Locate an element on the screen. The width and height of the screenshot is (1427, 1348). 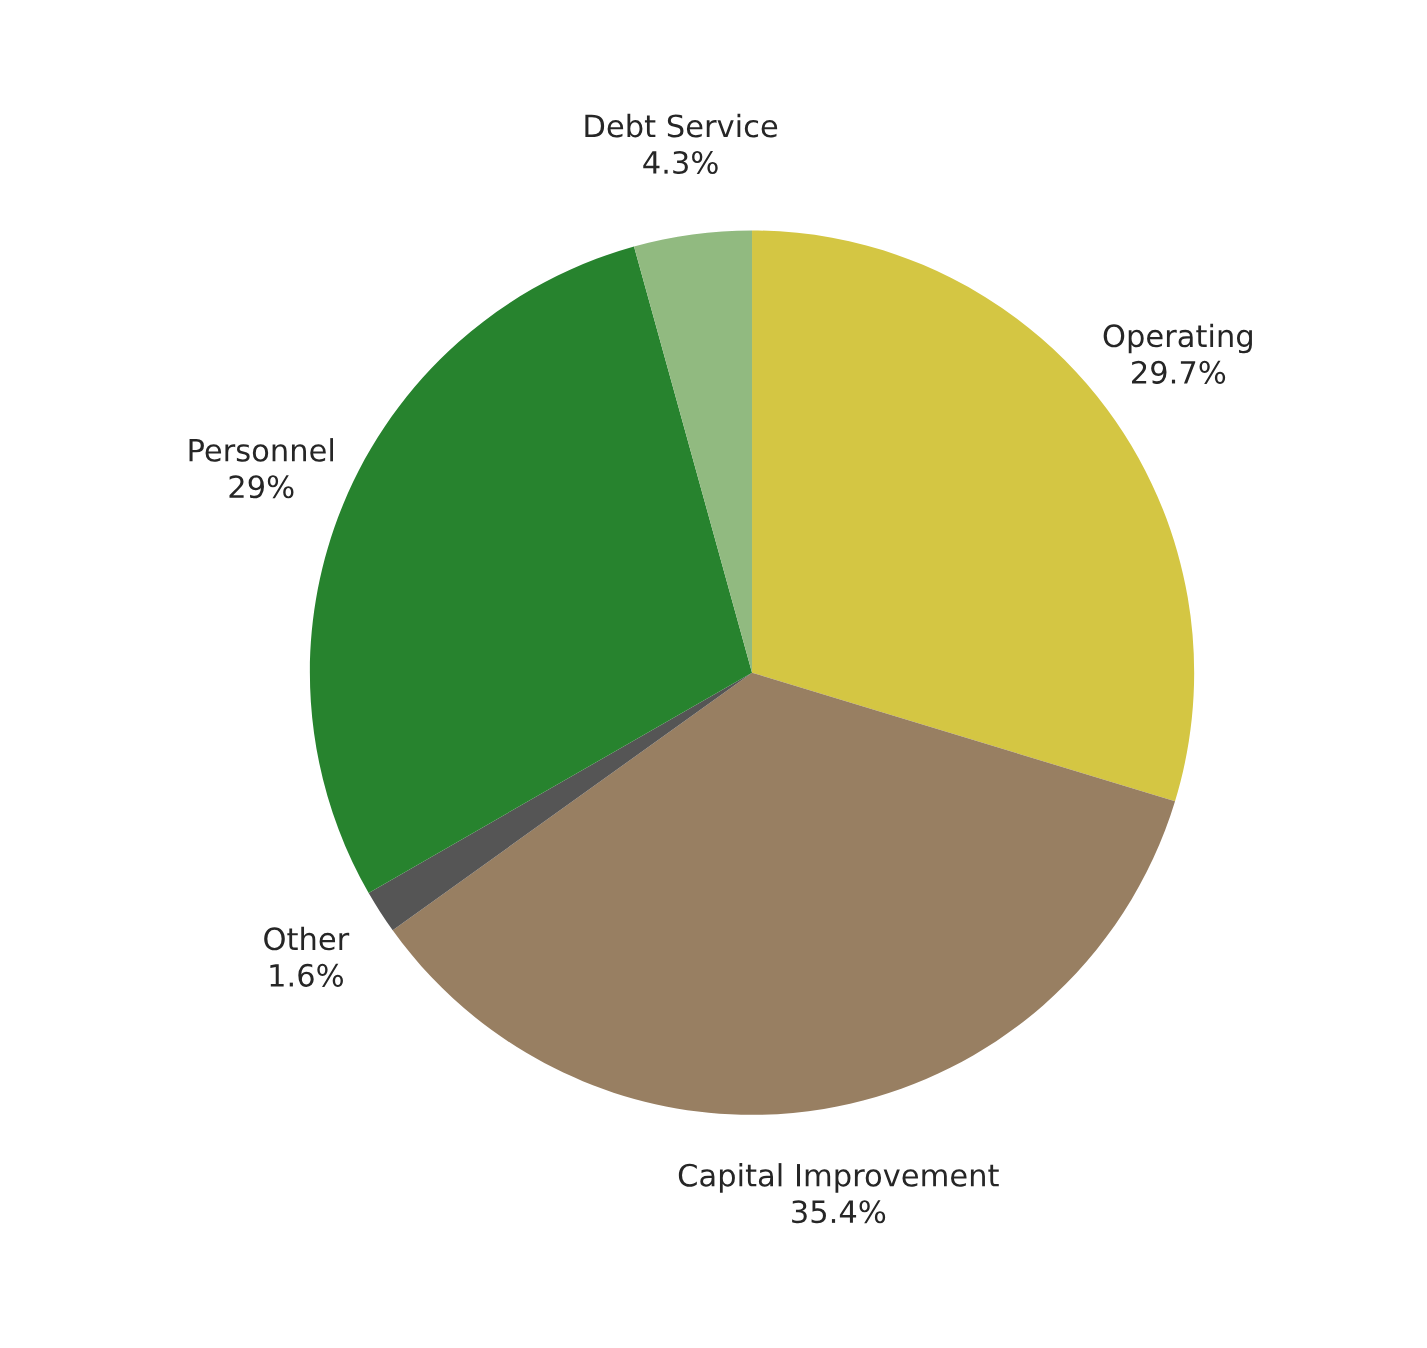
data-label: 35.4% is located at coordinates (839, 1212).